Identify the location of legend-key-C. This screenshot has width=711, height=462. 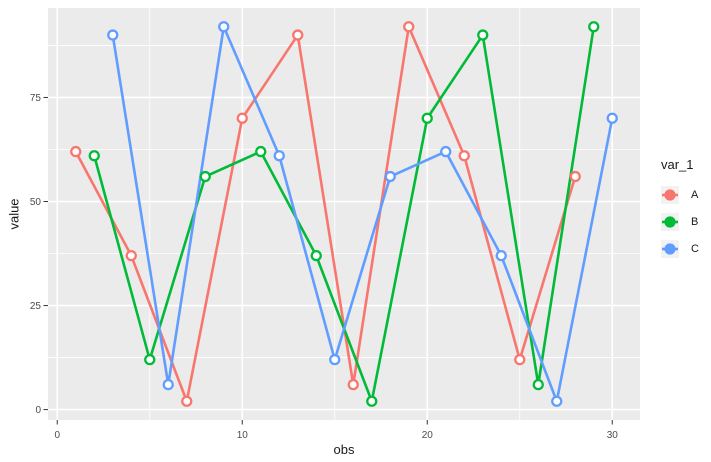
(670, 248).